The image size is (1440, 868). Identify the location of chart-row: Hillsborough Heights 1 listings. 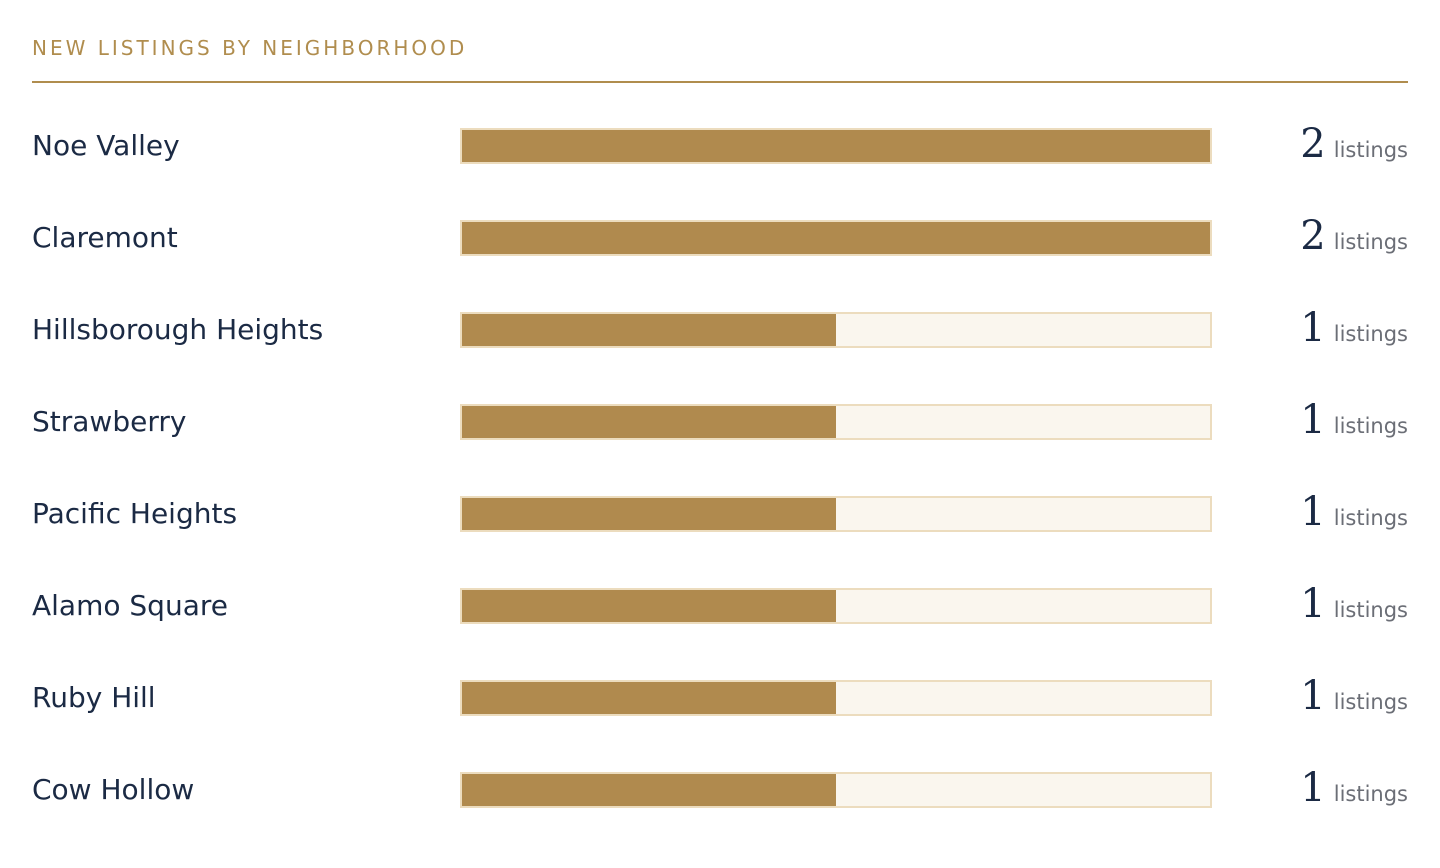
(720, 328).